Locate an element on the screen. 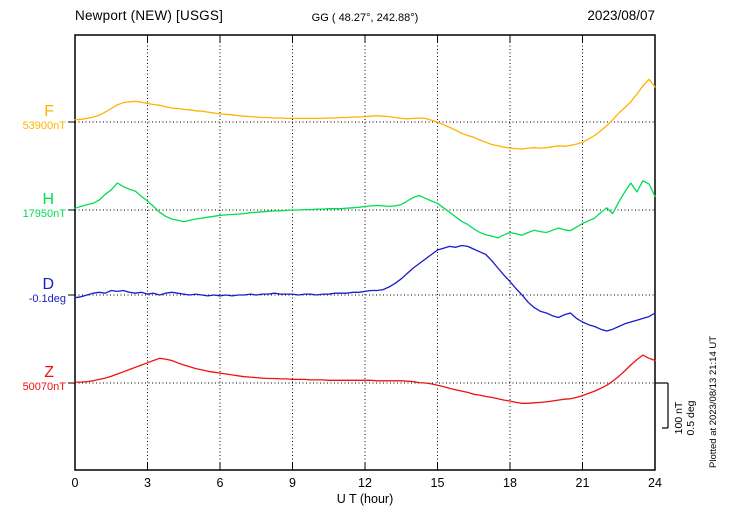 This screenshot has width=730, height=520. observatory-title: Newport (NEW) [USGS] is located at coordinates (149, 15).